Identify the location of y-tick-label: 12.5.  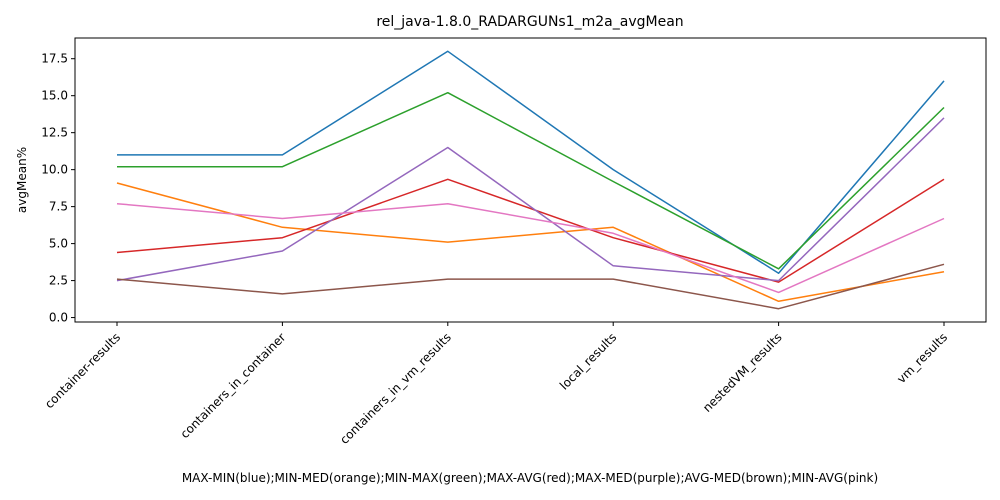
(54, 133).